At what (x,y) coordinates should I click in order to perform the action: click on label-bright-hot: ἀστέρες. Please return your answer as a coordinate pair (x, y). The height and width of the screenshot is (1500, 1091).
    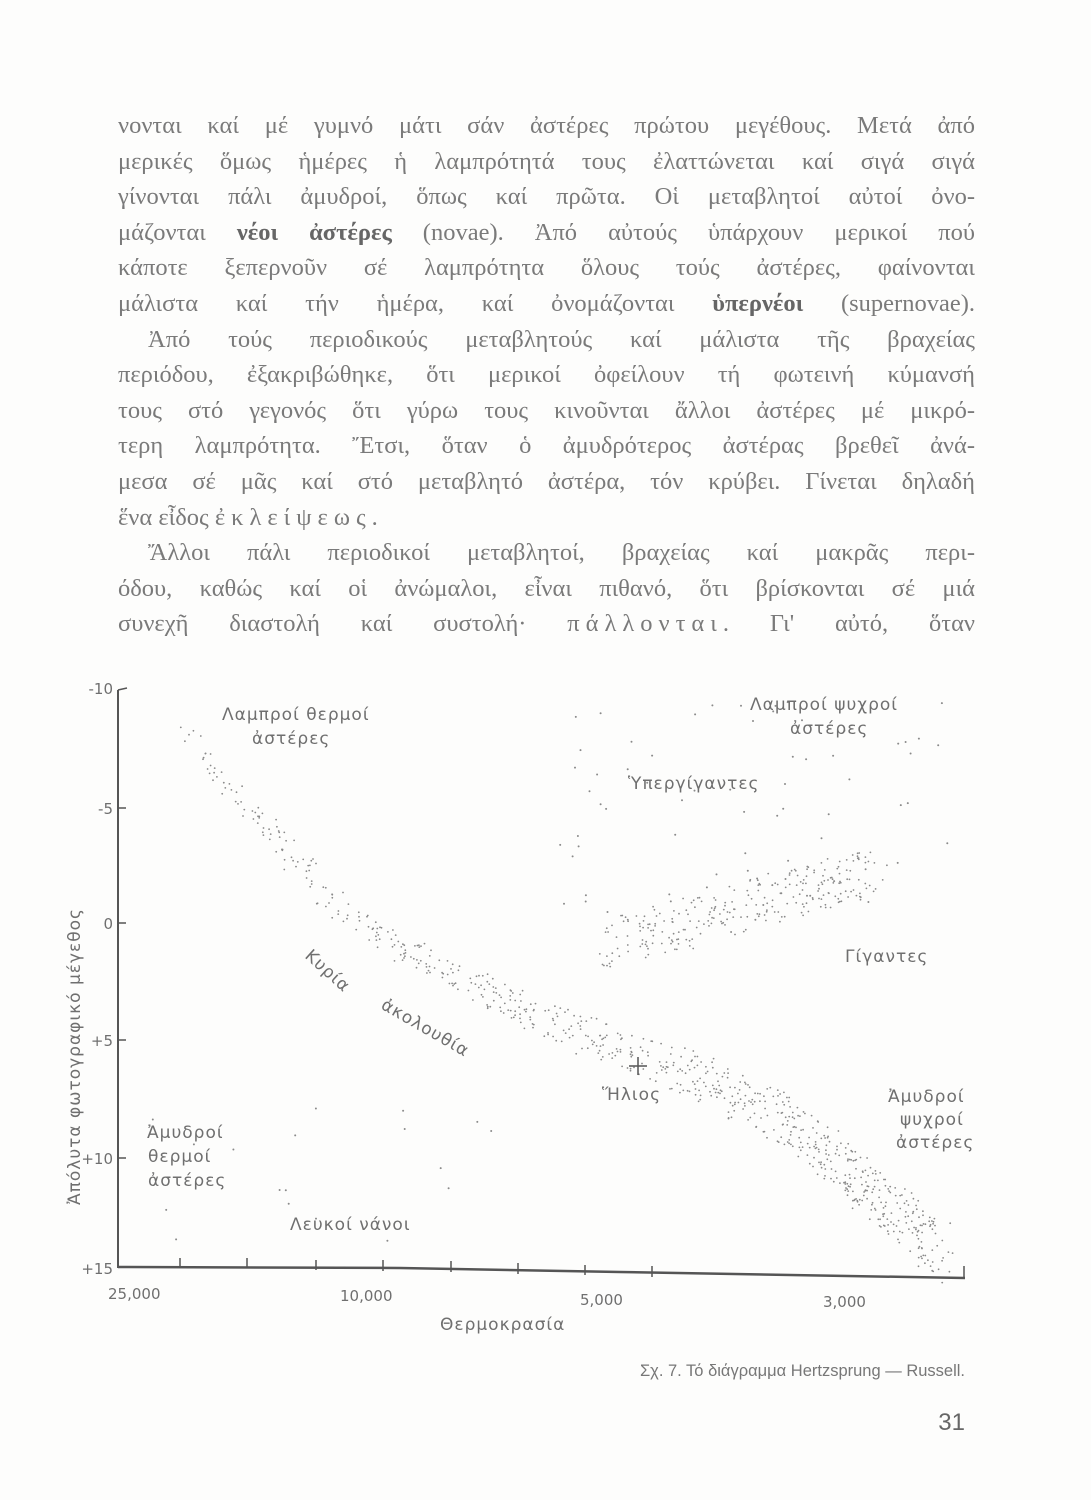
    Looking at the image, I should click on (291, 739).